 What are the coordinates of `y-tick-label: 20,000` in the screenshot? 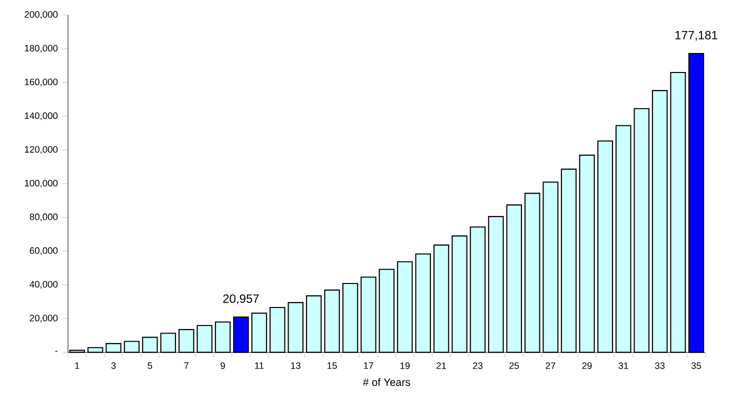 It's located at (44, 318).